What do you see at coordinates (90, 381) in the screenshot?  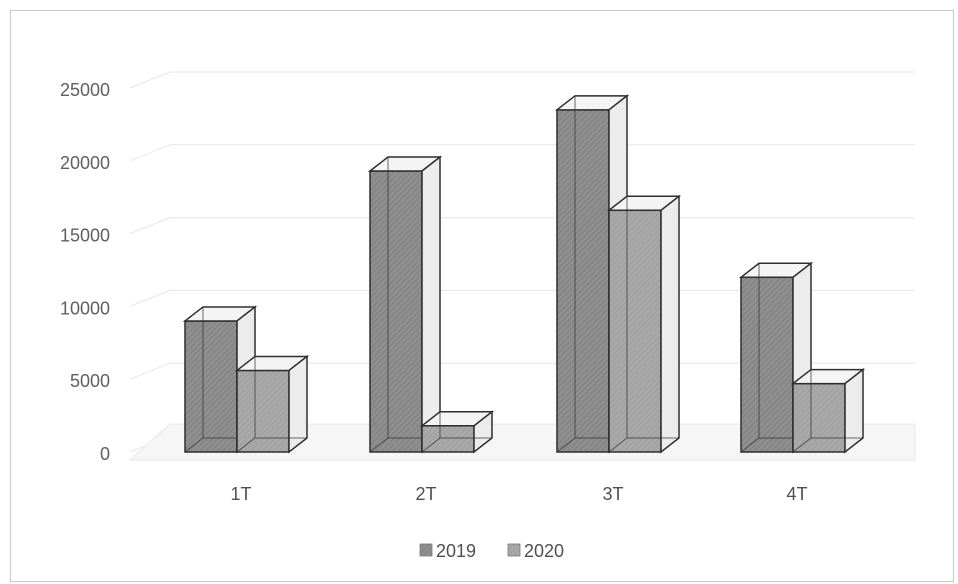 I see `y-tick-label: 5000` at bounding box center [90, 381].